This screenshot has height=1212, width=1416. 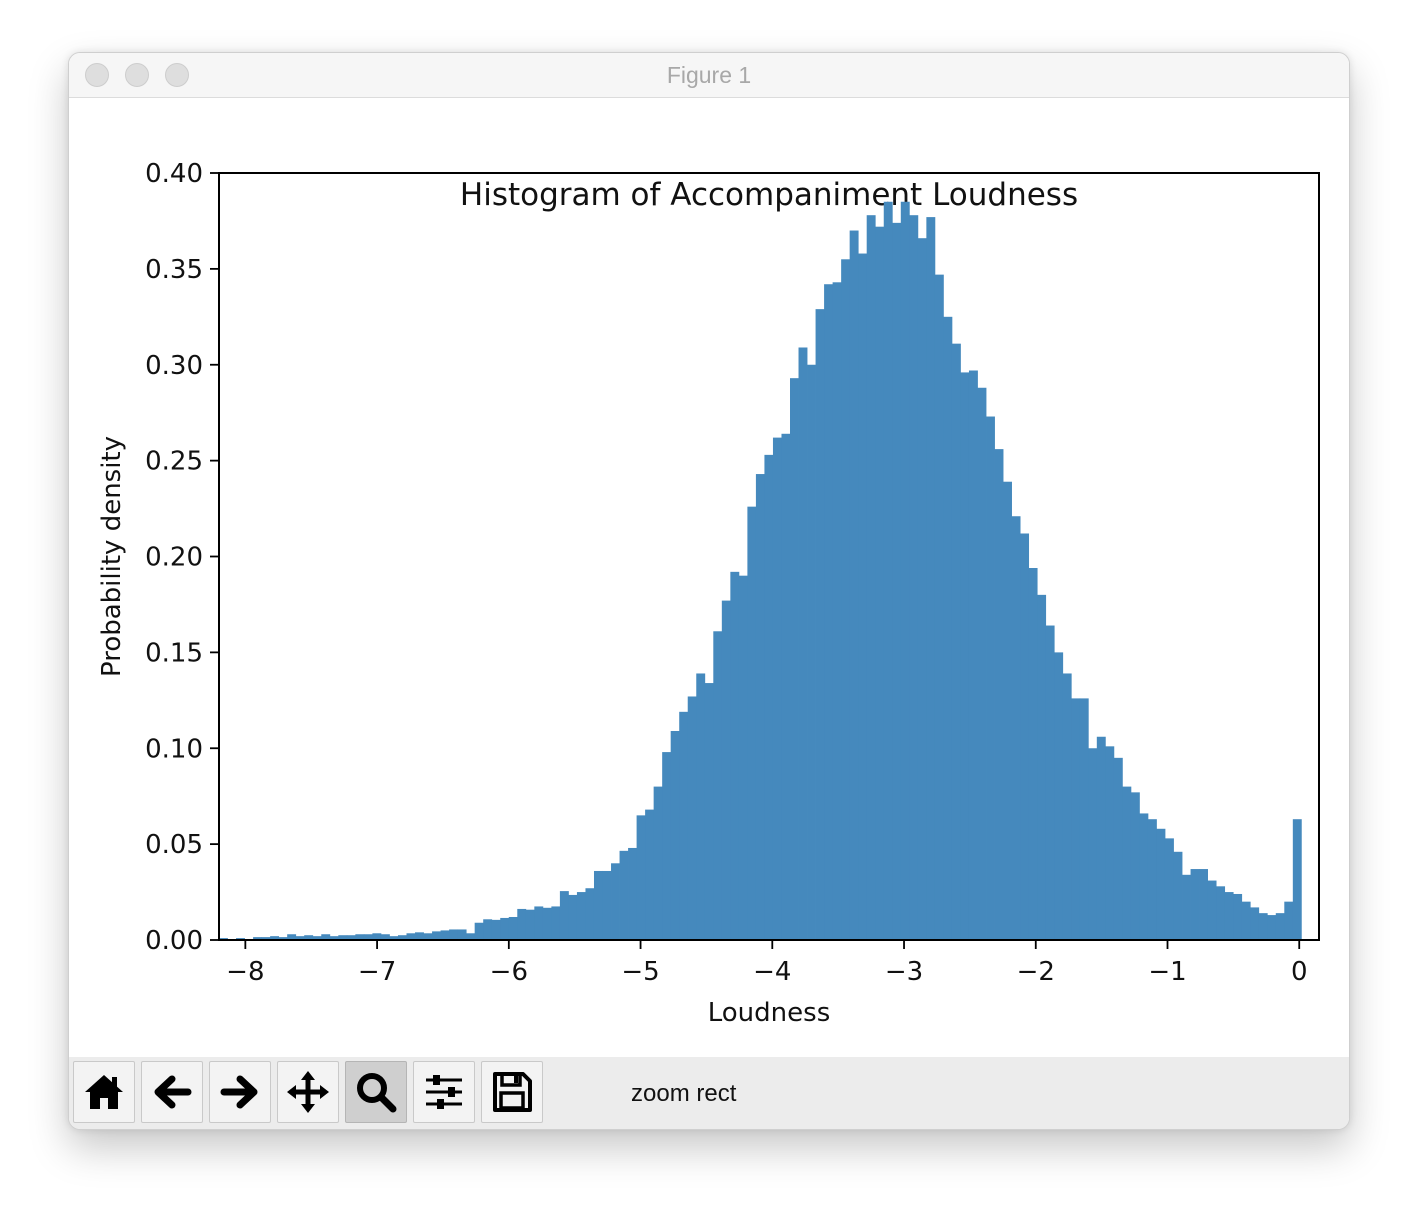 I want to click on move-icon, so click(x=308, y=1092).